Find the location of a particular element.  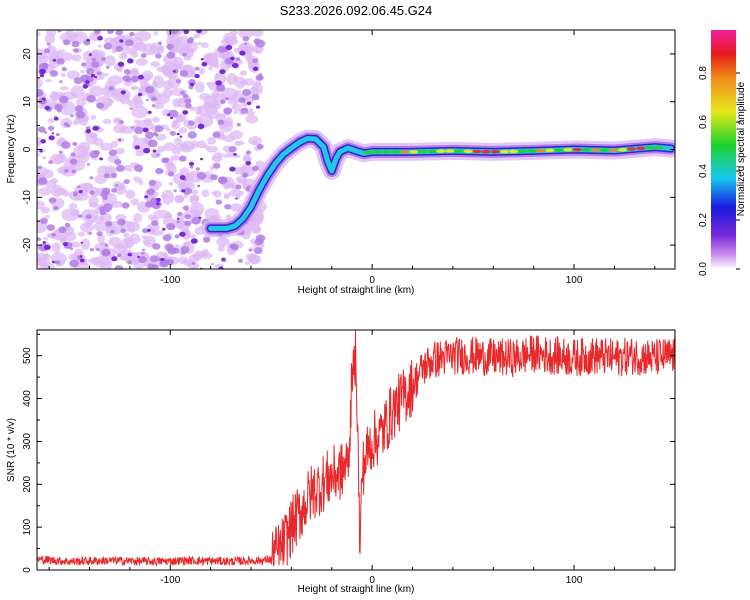

snr-ytick-label: 0 is located at coordinates (27, 570).